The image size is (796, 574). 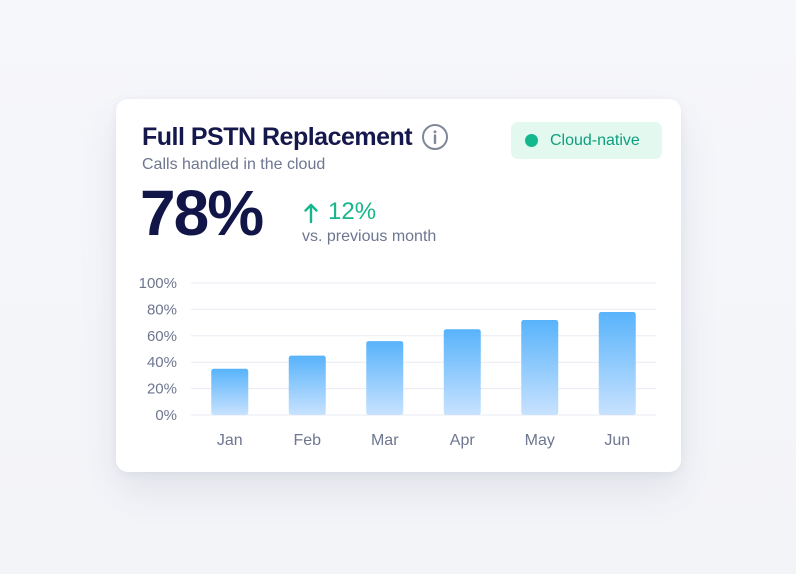 I want to click on y-axis-labels: 0% 20% 40% 60% 80% 100%, so click(x=158, y=349).